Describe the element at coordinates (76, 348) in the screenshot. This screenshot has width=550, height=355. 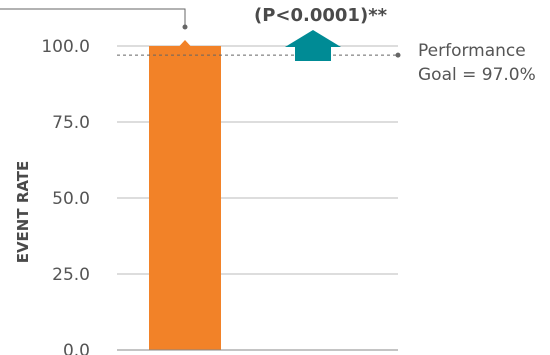
I see `y-tick-label: 0.0` at that location.